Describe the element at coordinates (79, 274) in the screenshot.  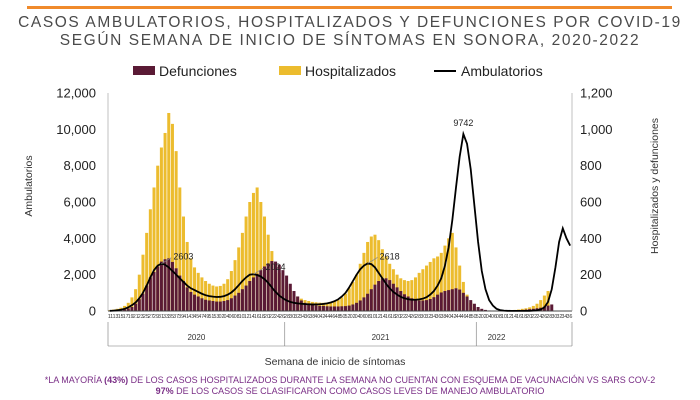
I see `y-left-tick-label: 2,000` at that location.